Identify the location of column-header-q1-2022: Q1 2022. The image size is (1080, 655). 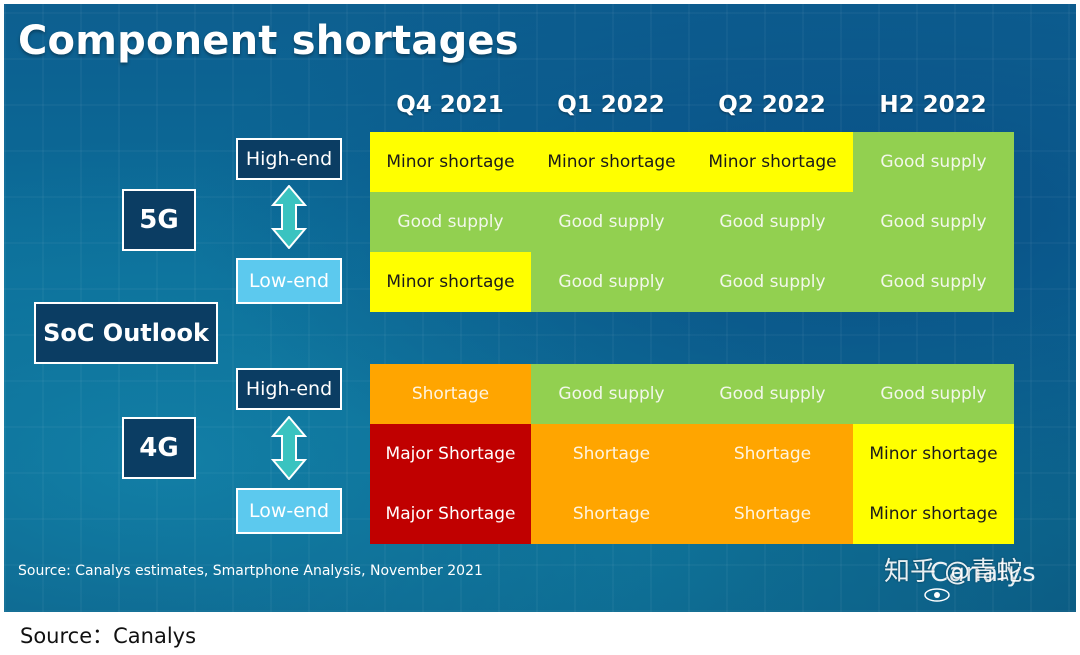
(611, 105).